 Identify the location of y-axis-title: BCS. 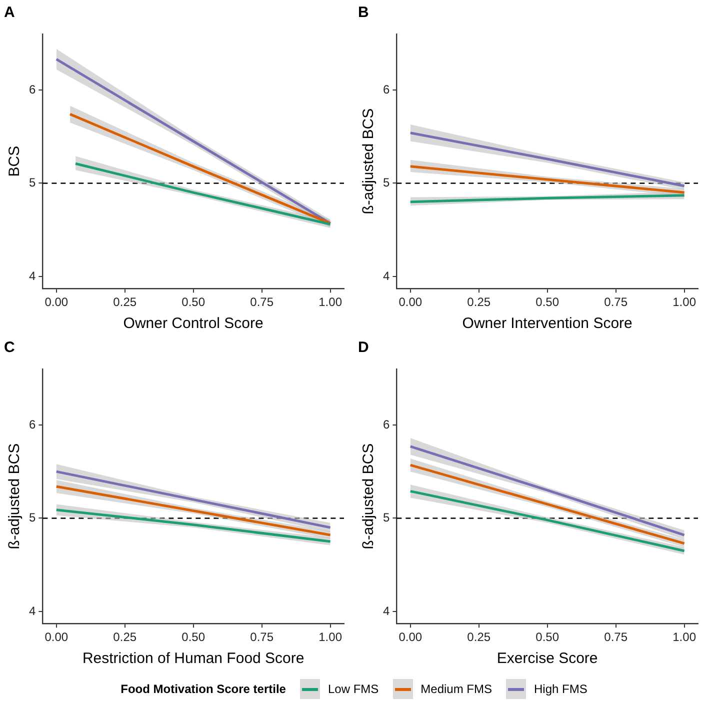
(15, 161).